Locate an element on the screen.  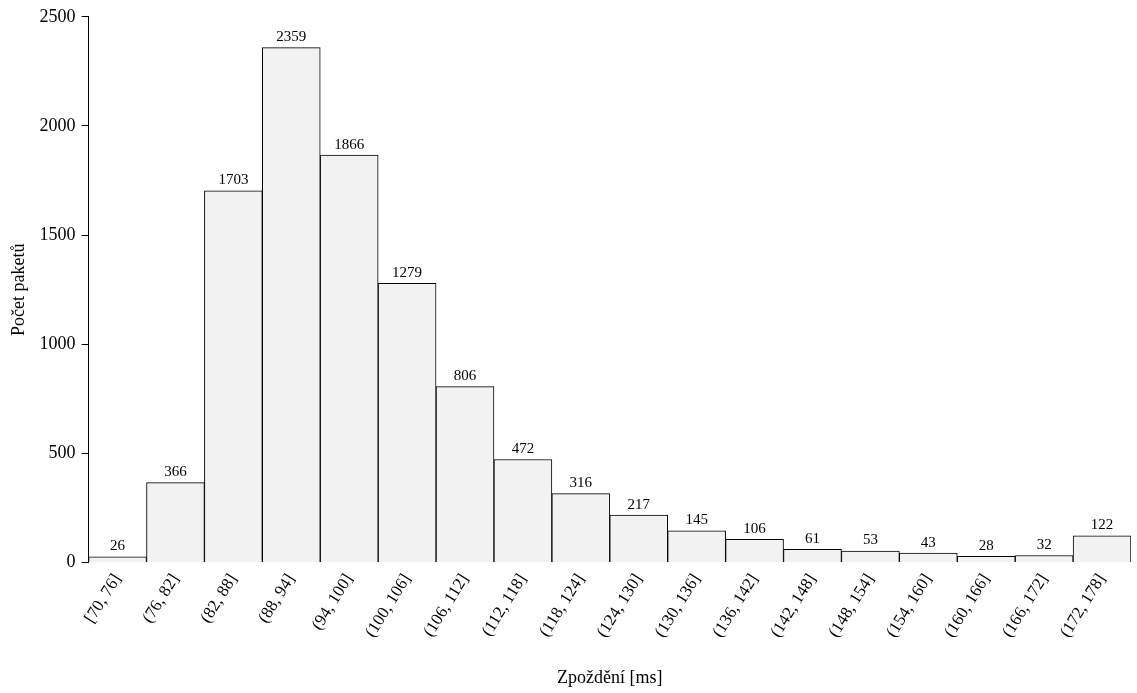
data-label: 1279 is located at coordinates (407, 271).